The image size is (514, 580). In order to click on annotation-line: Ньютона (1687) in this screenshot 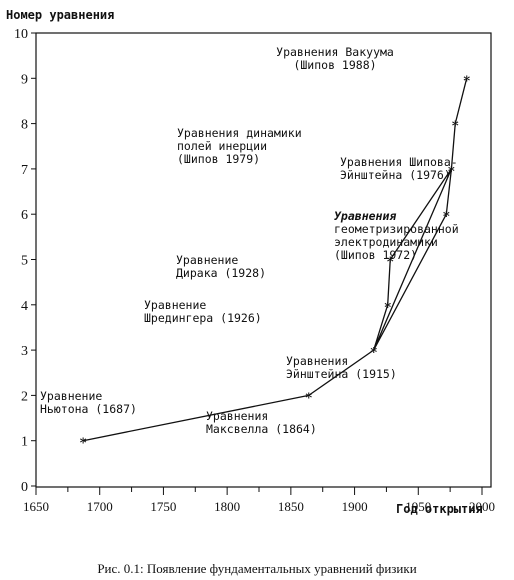, I will do `click(88, 409)`.